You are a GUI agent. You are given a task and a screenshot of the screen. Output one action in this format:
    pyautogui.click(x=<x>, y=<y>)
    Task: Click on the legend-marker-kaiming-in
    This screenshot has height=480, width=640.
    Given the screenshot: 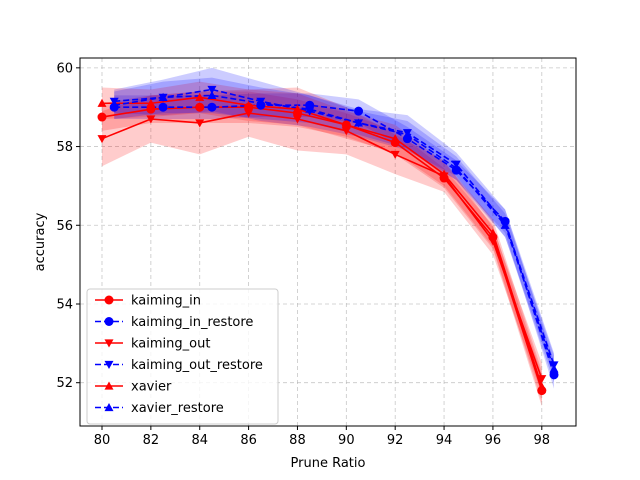 What is the action you would take?
    pyautogui.click(x=109, y=300)
    